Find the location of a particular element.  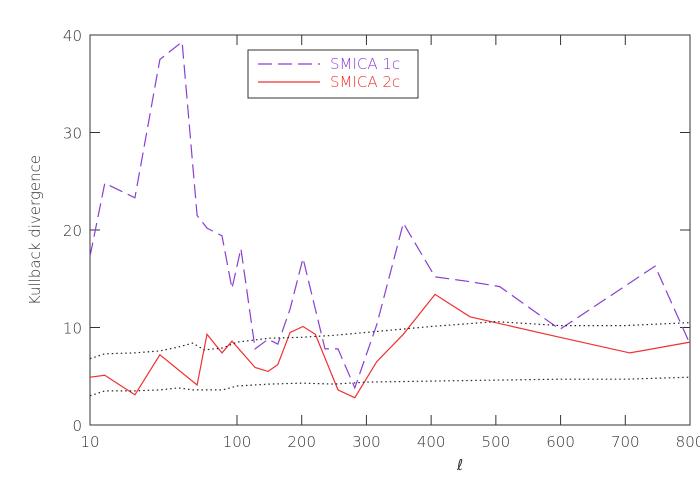

x-tick-label: 400 is located at coordinates (431, 442).